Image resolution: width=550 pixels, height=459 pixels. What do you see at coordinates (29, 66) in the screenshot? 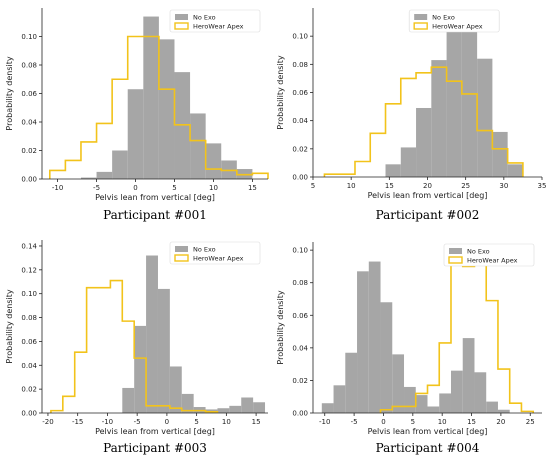
I see `y-tick-label-1-5: 0.08` at bounding box center [29, 66].